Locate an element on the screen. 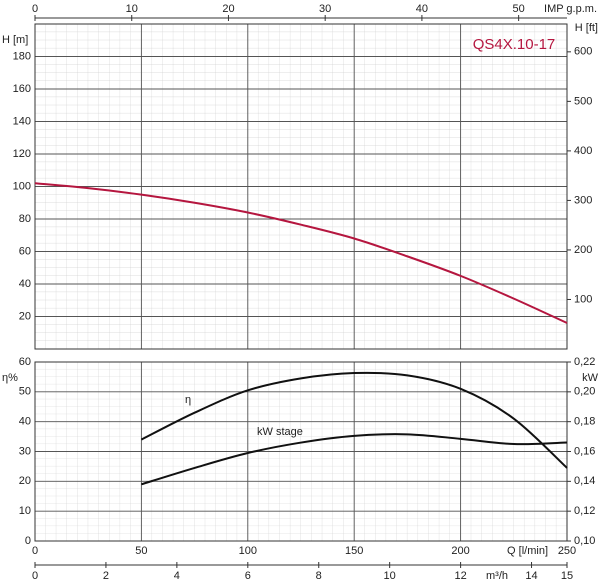  x-tick-label: 150 is located at coordinates (354, 551).